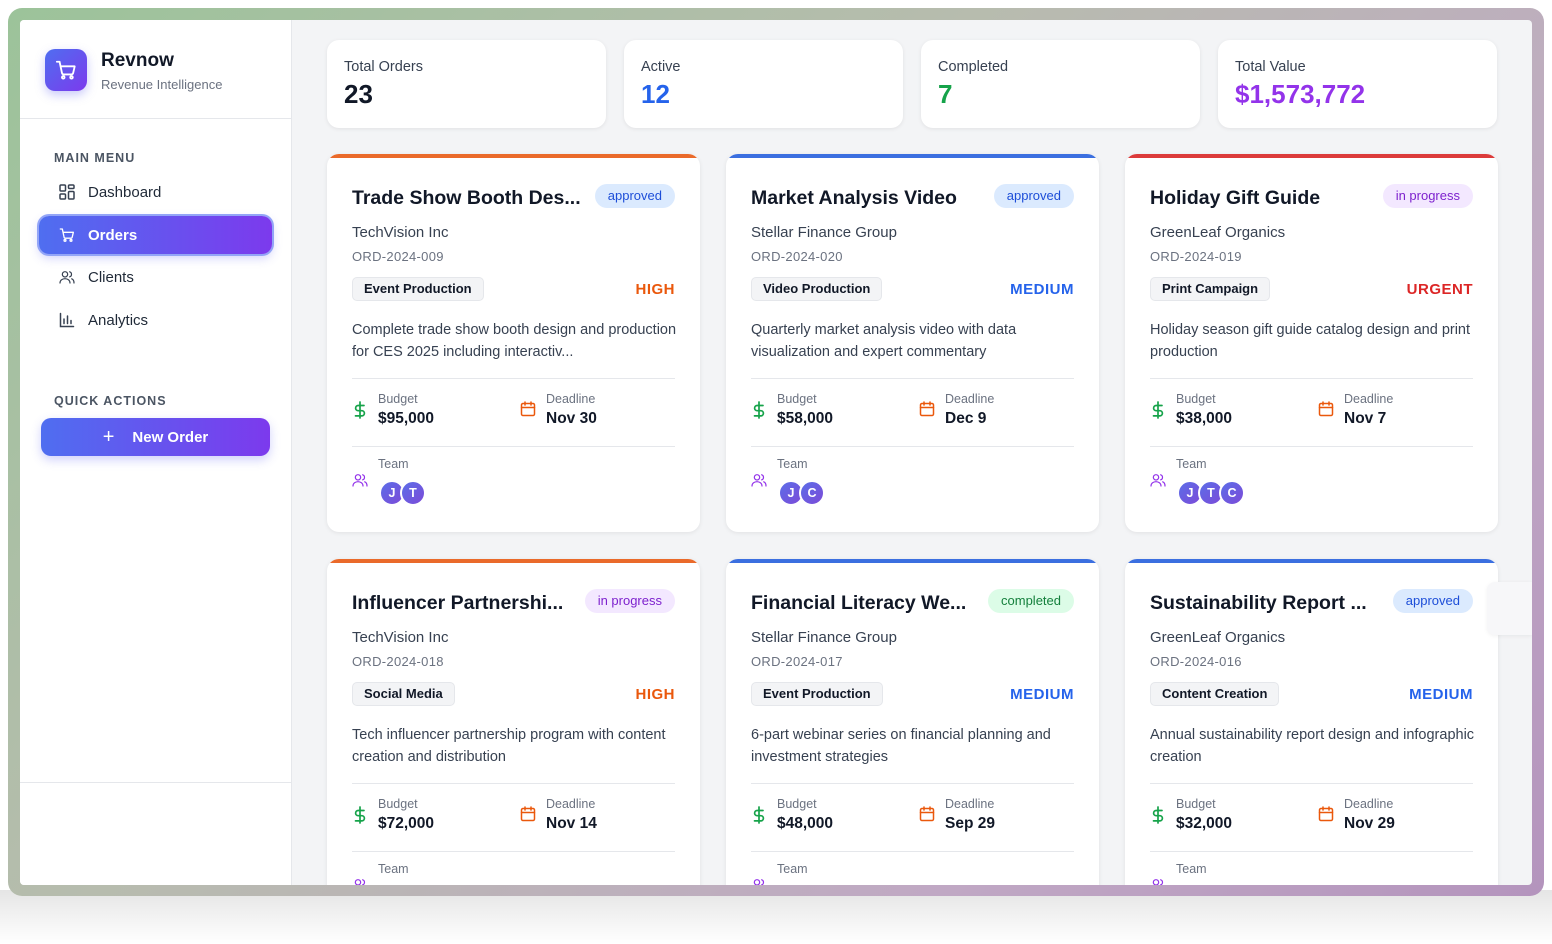  Describe the element at coordinates (155, 437) in the screenshot. I see `new-order-button: + New Order` at that location.